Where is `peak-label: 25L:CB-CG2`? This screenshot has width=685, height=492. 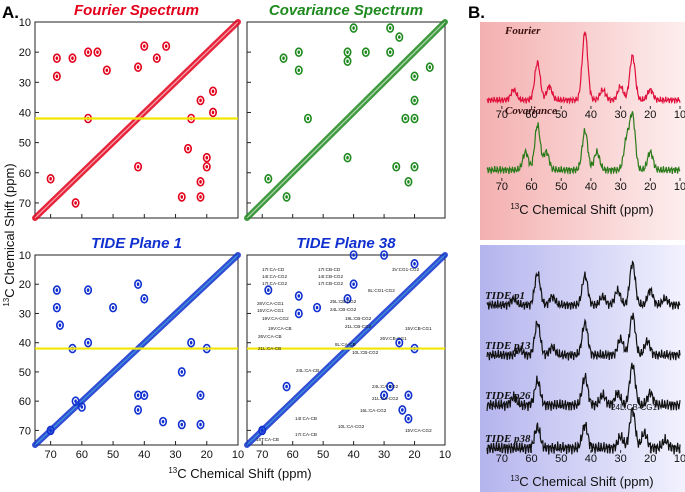 peak-label: 25L:CB-CG2 is located at coordinates (343, 301).